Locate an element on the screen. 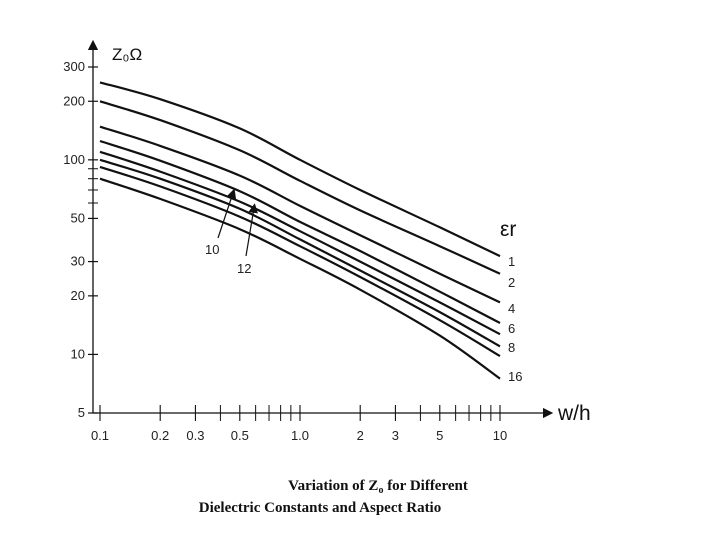 The height and width of the screenshot is (540, 720). series-label-er-16: 16 is located at coordinates (515, 376).